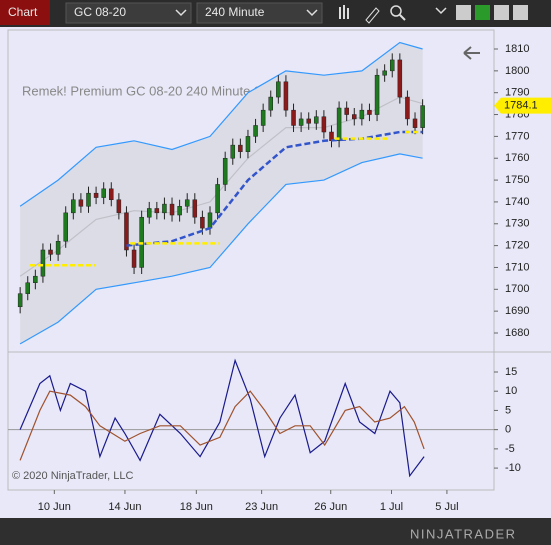  Describe the element at coordinates (391, 507) in the screenshot. I see `x-tick-label: 1 Jul` at that location.